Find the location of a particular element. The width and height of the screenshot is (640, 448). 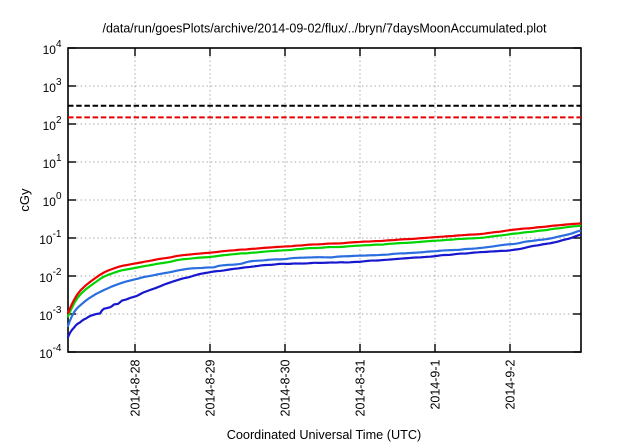

svg-text: 2014-8-31 is located at coordinates (361, 387).